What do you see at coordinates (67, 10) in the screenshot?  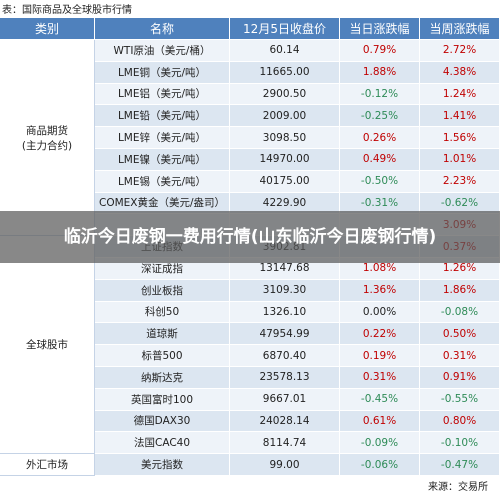 I see `caption: 表：国际商品及全球股市行情` at bounding box center [67, 10].